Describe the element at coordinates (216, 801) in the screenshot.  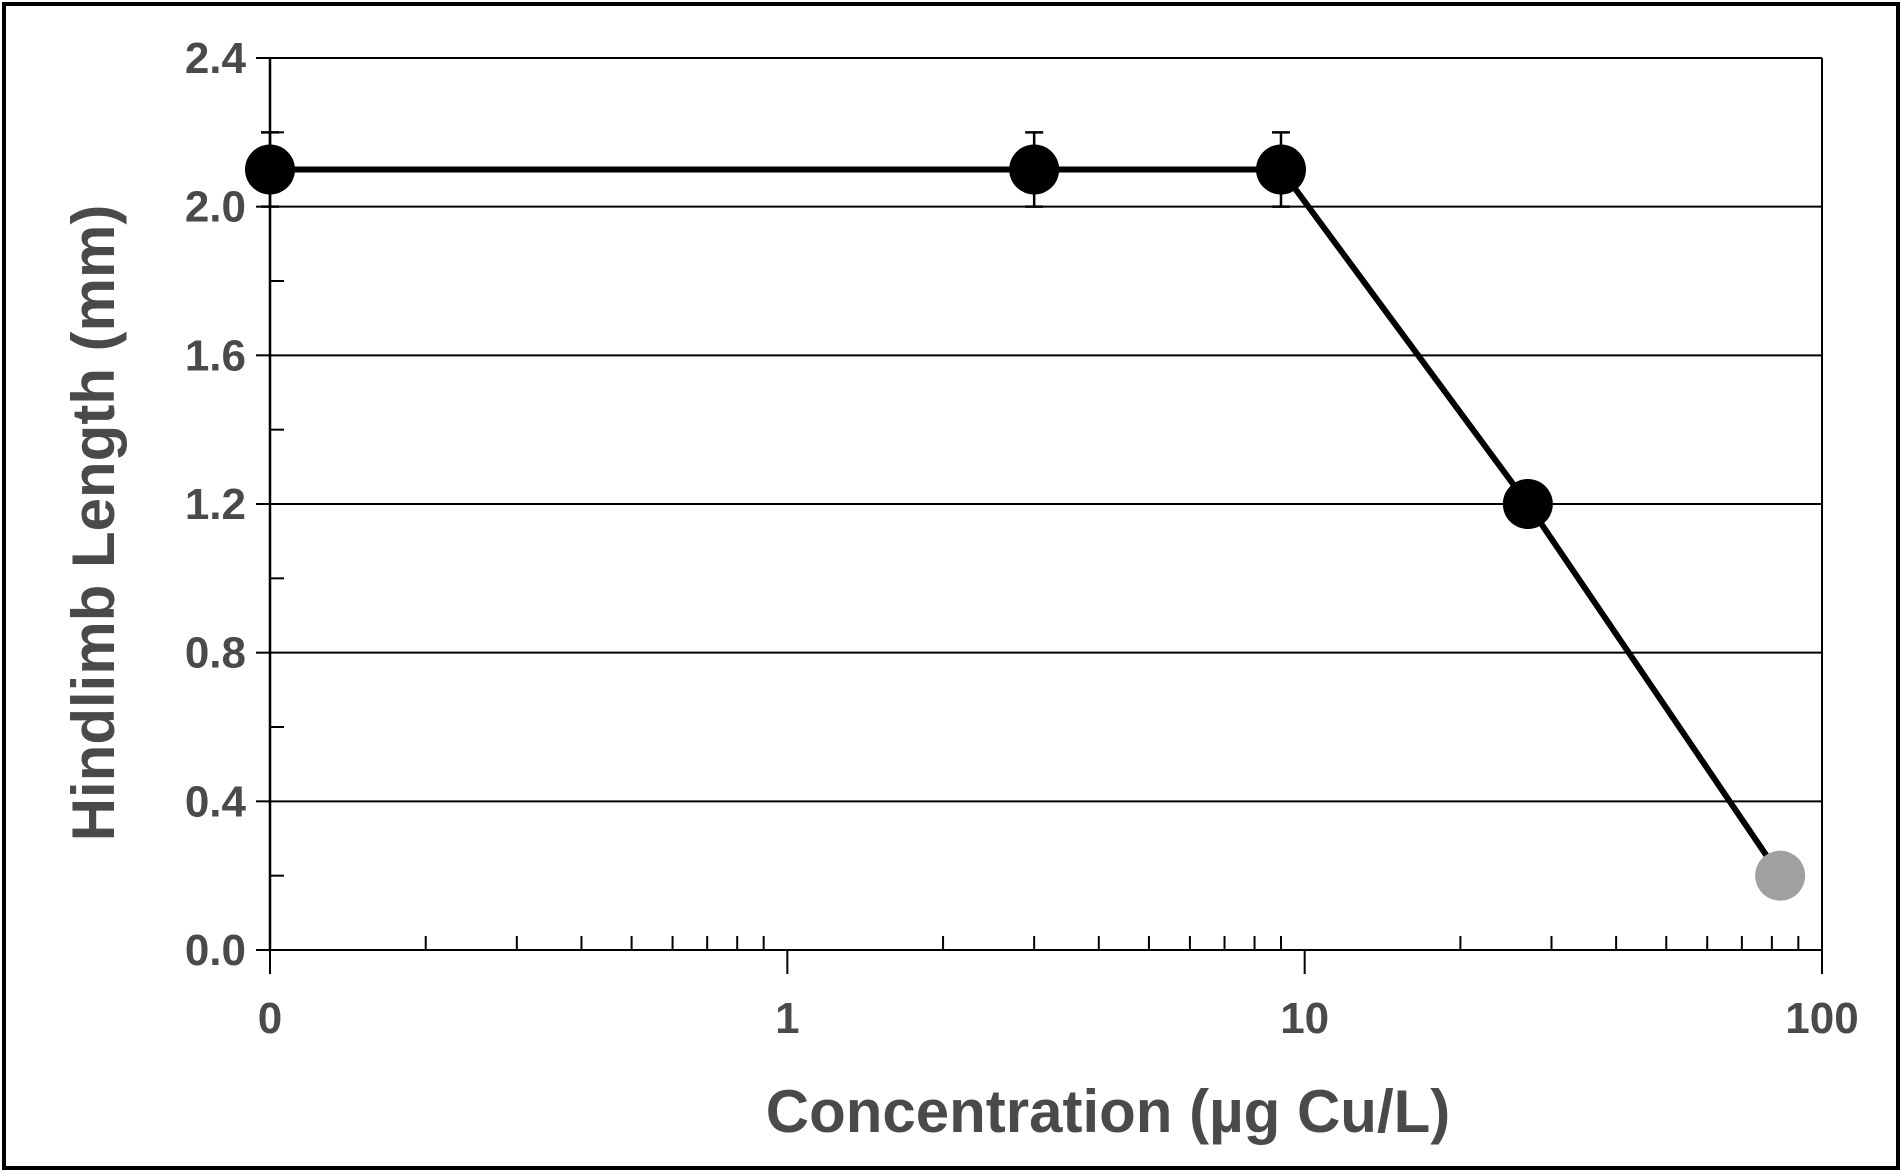
I see `y-tick-label: 0.4` at that location.